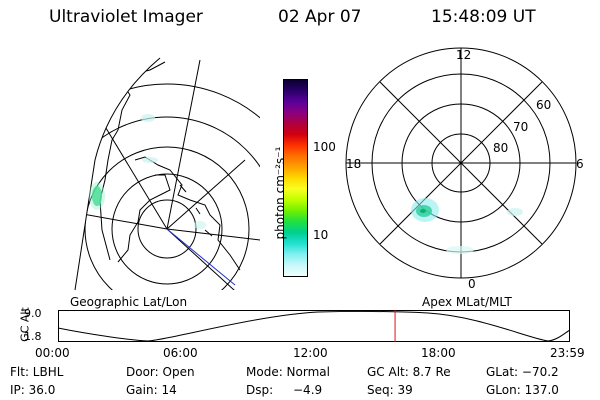 This screenshot has width=600, height=400. What do you see at coordinates (180, 353) in the screenshot?
I see `time-tick-0600: 06:00` at bounding box center [180, 353].